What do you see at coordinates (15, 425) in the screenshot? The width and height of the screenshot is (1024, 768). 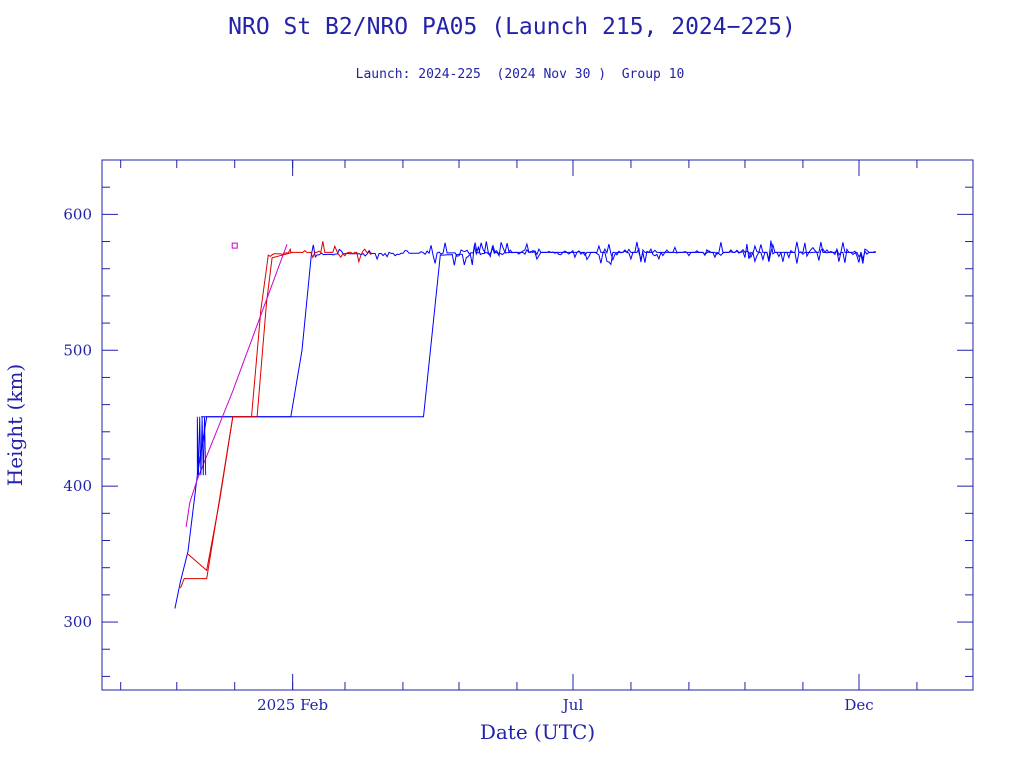 I see `y-axis-label: Height (km)` at bounding box center [15, 425].